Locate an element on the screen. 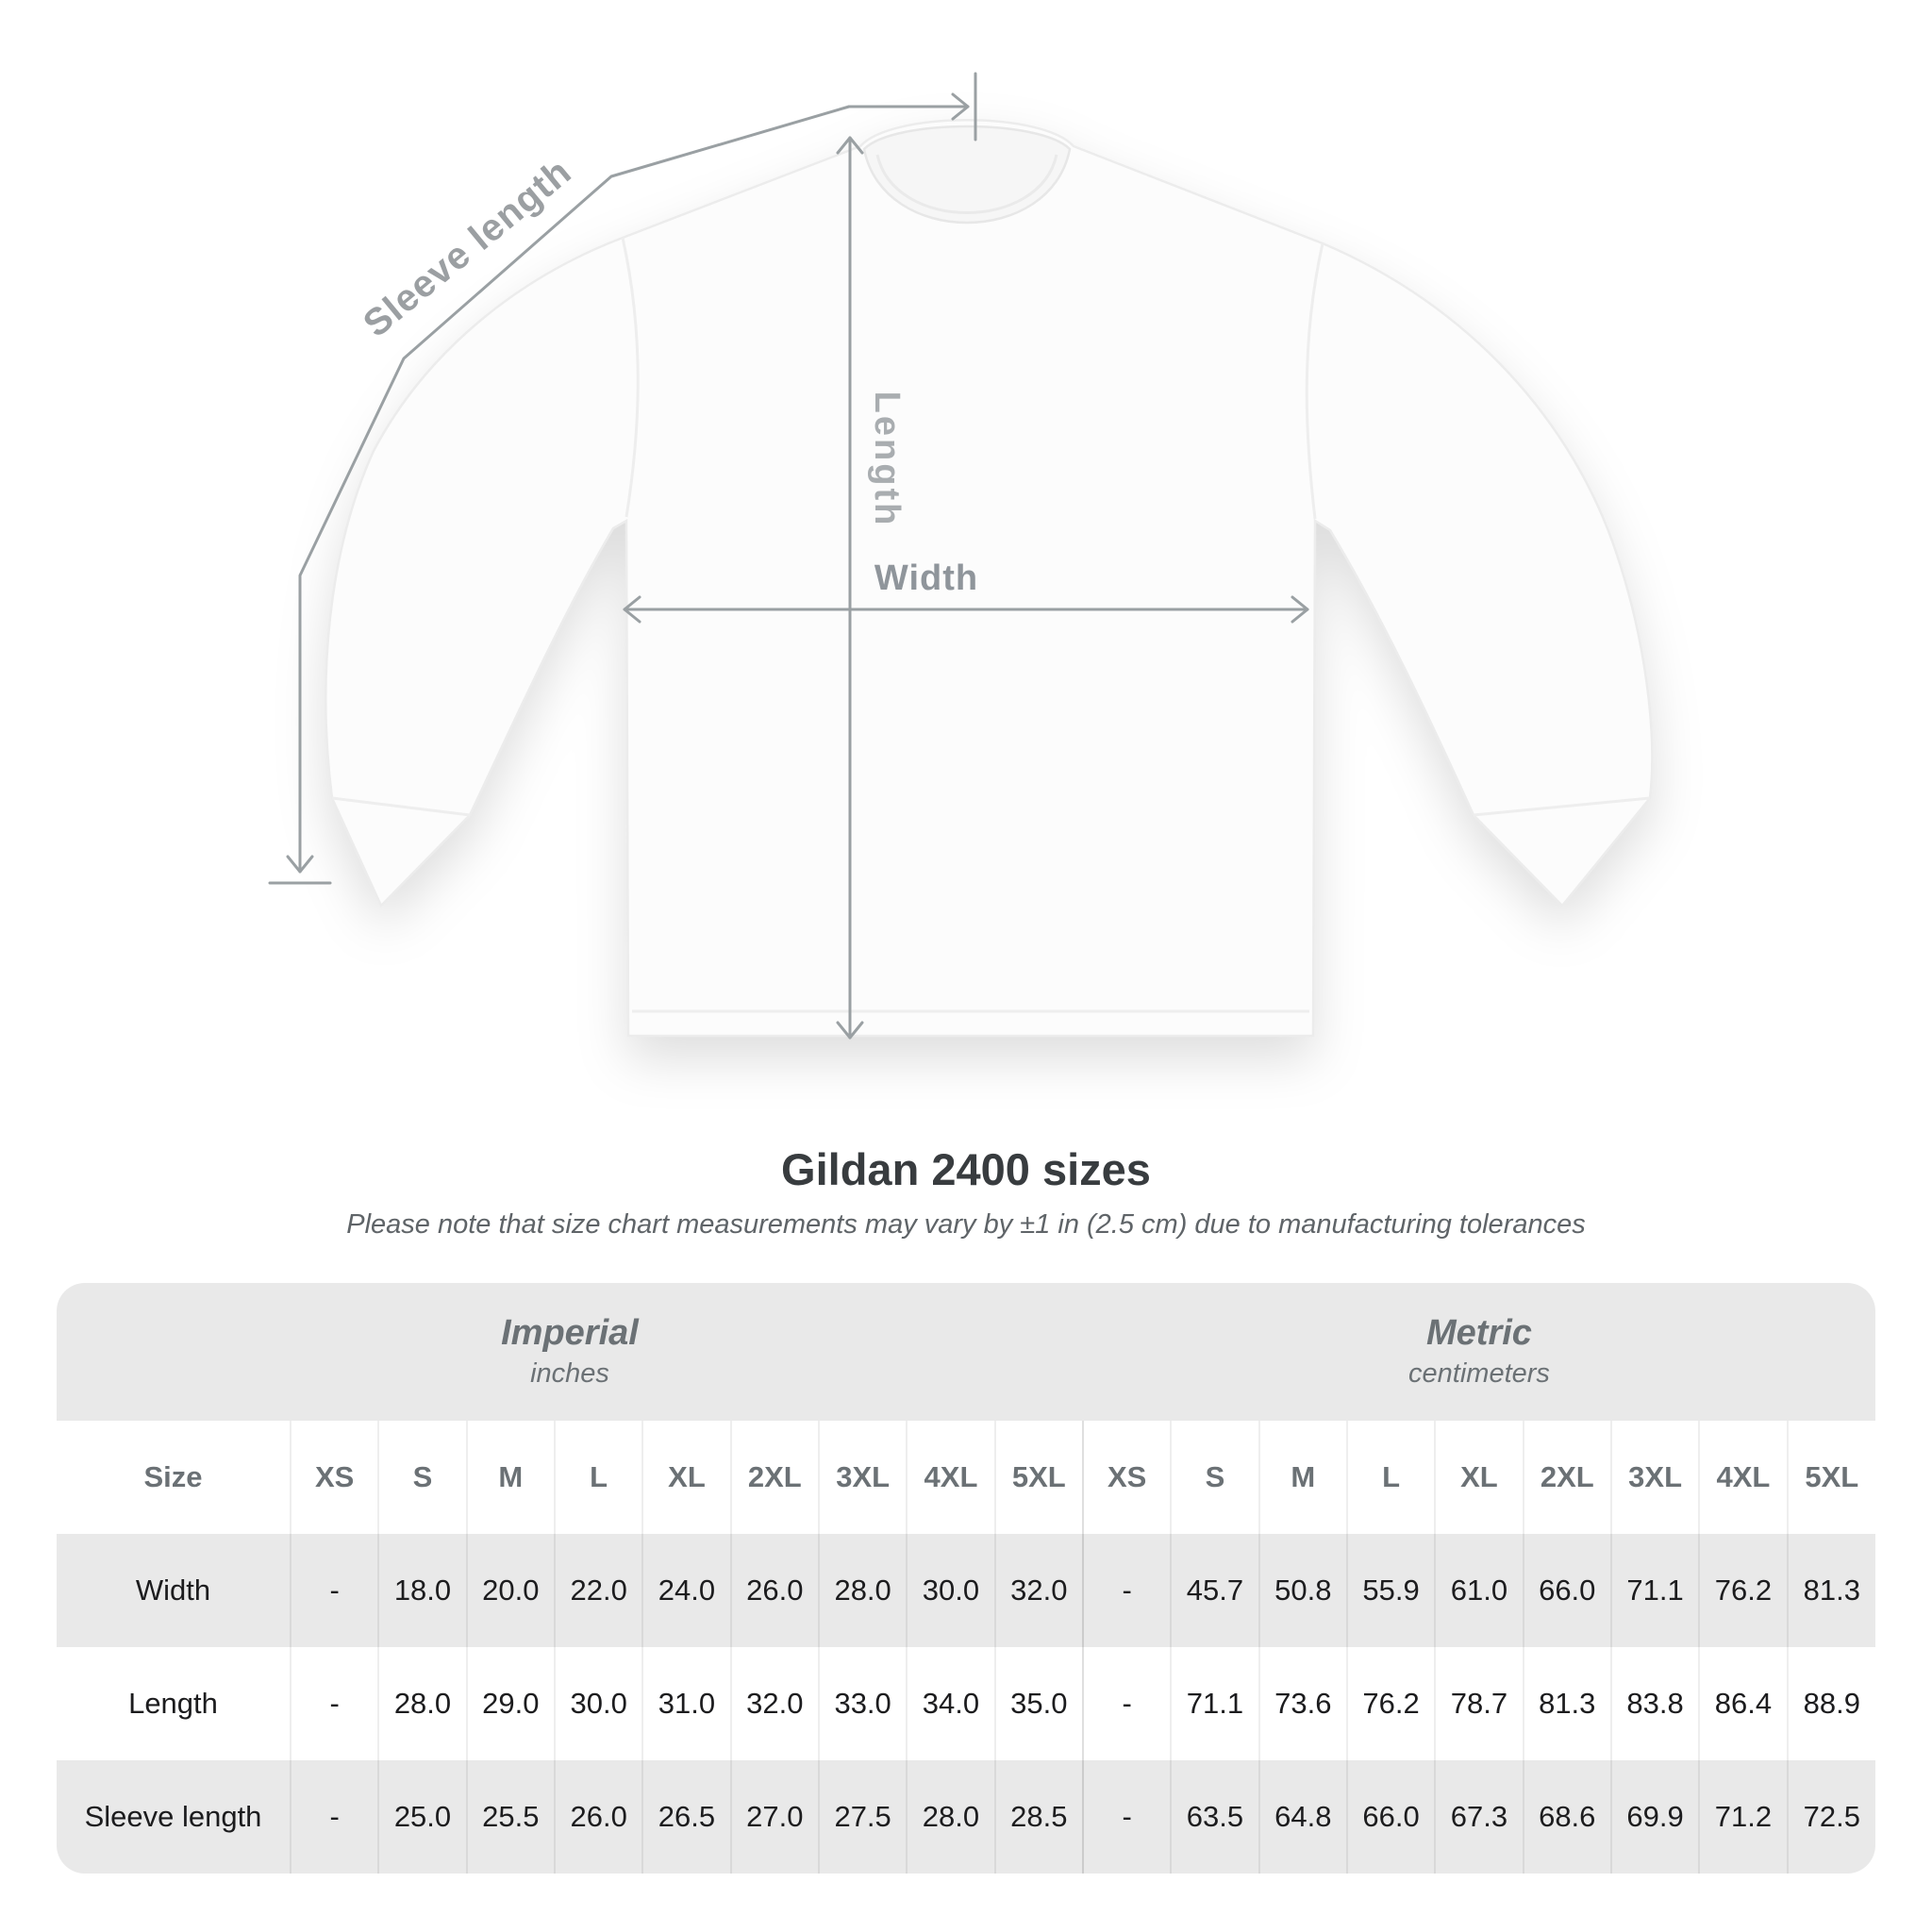 This screenshot has width=1932, height=1932. value-cell: 34.0 is located at coordinates (951, 1704).